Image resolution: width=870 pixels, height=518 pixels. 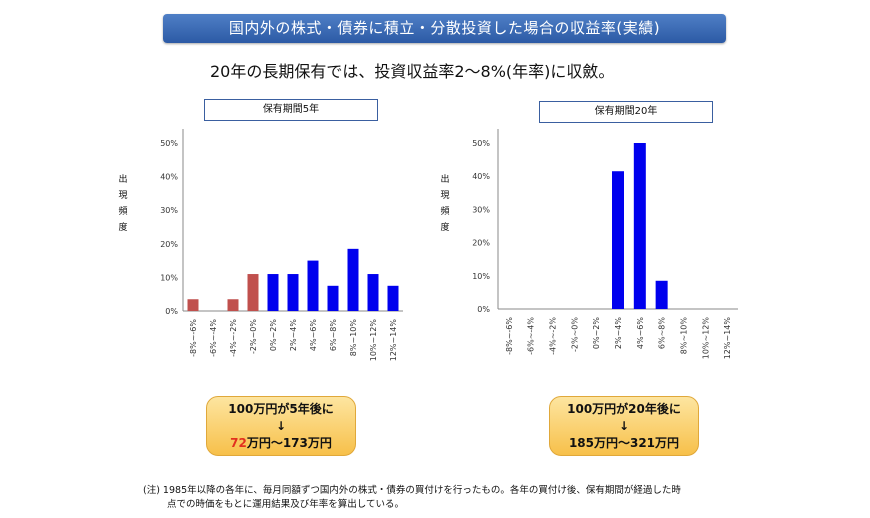 What do you see at coordinates (626, 112) in the screenshot?
I see `chart-title-20y: 保有期間20年` at bounding box center [626, 112].